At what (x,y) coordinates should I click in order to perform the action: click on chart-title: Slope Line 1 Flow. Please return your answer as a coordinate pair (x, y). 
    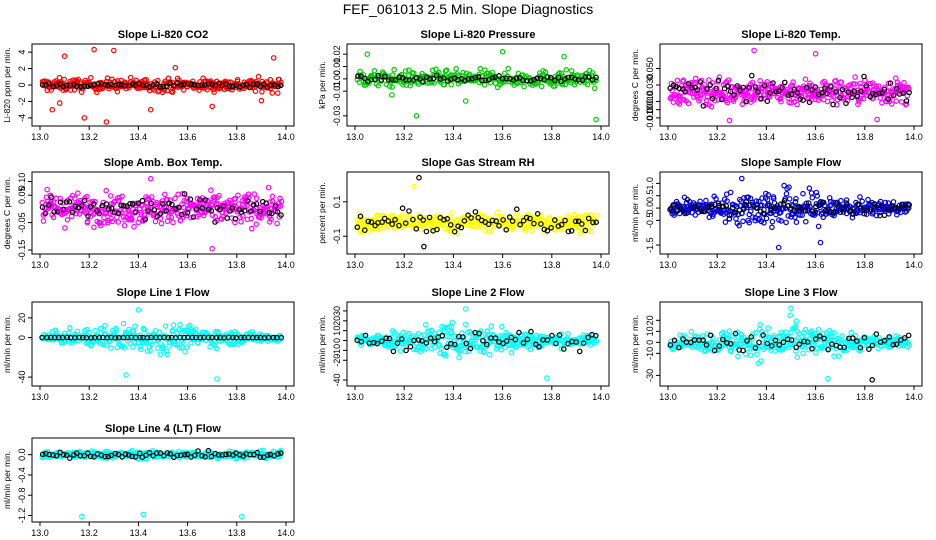
    Looking at the image, I should click on (163, 293).